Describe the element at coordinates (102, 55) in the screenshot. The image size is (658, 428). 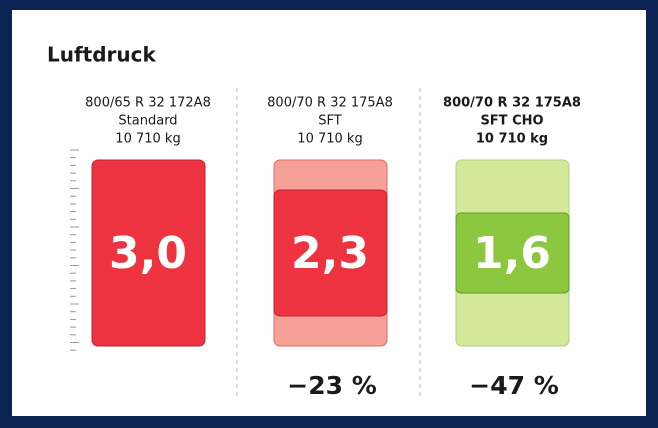
I see `title: Luftdruck` at that location.